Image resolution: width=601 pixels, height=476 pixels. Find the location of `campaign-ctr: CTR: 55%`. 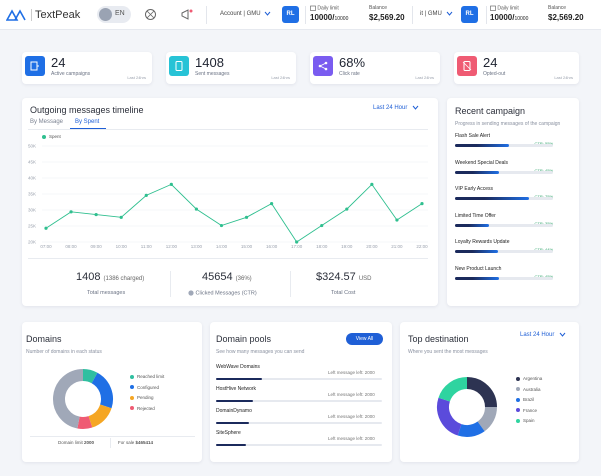

campaign-ctr: CTR: 55% is located at coordinates (544, 143).